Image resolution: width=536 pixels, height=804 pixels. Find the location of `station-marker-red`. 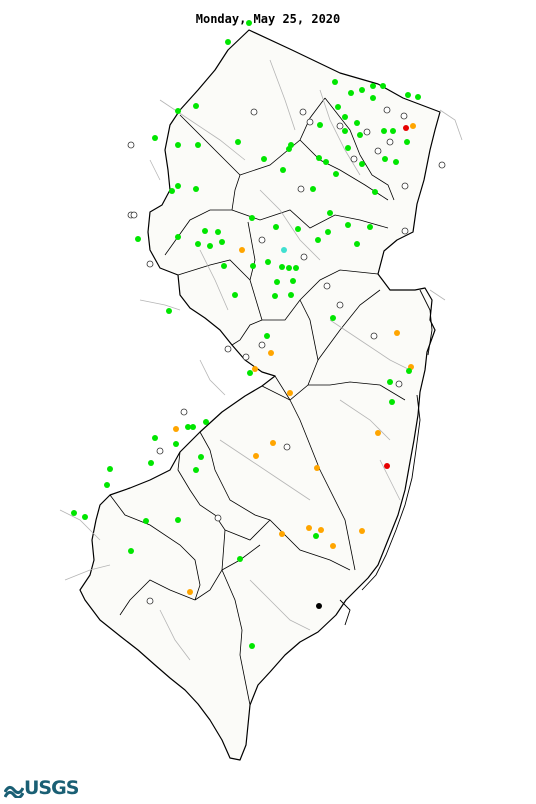

station-marker-red is located at coordinates (406, 128).